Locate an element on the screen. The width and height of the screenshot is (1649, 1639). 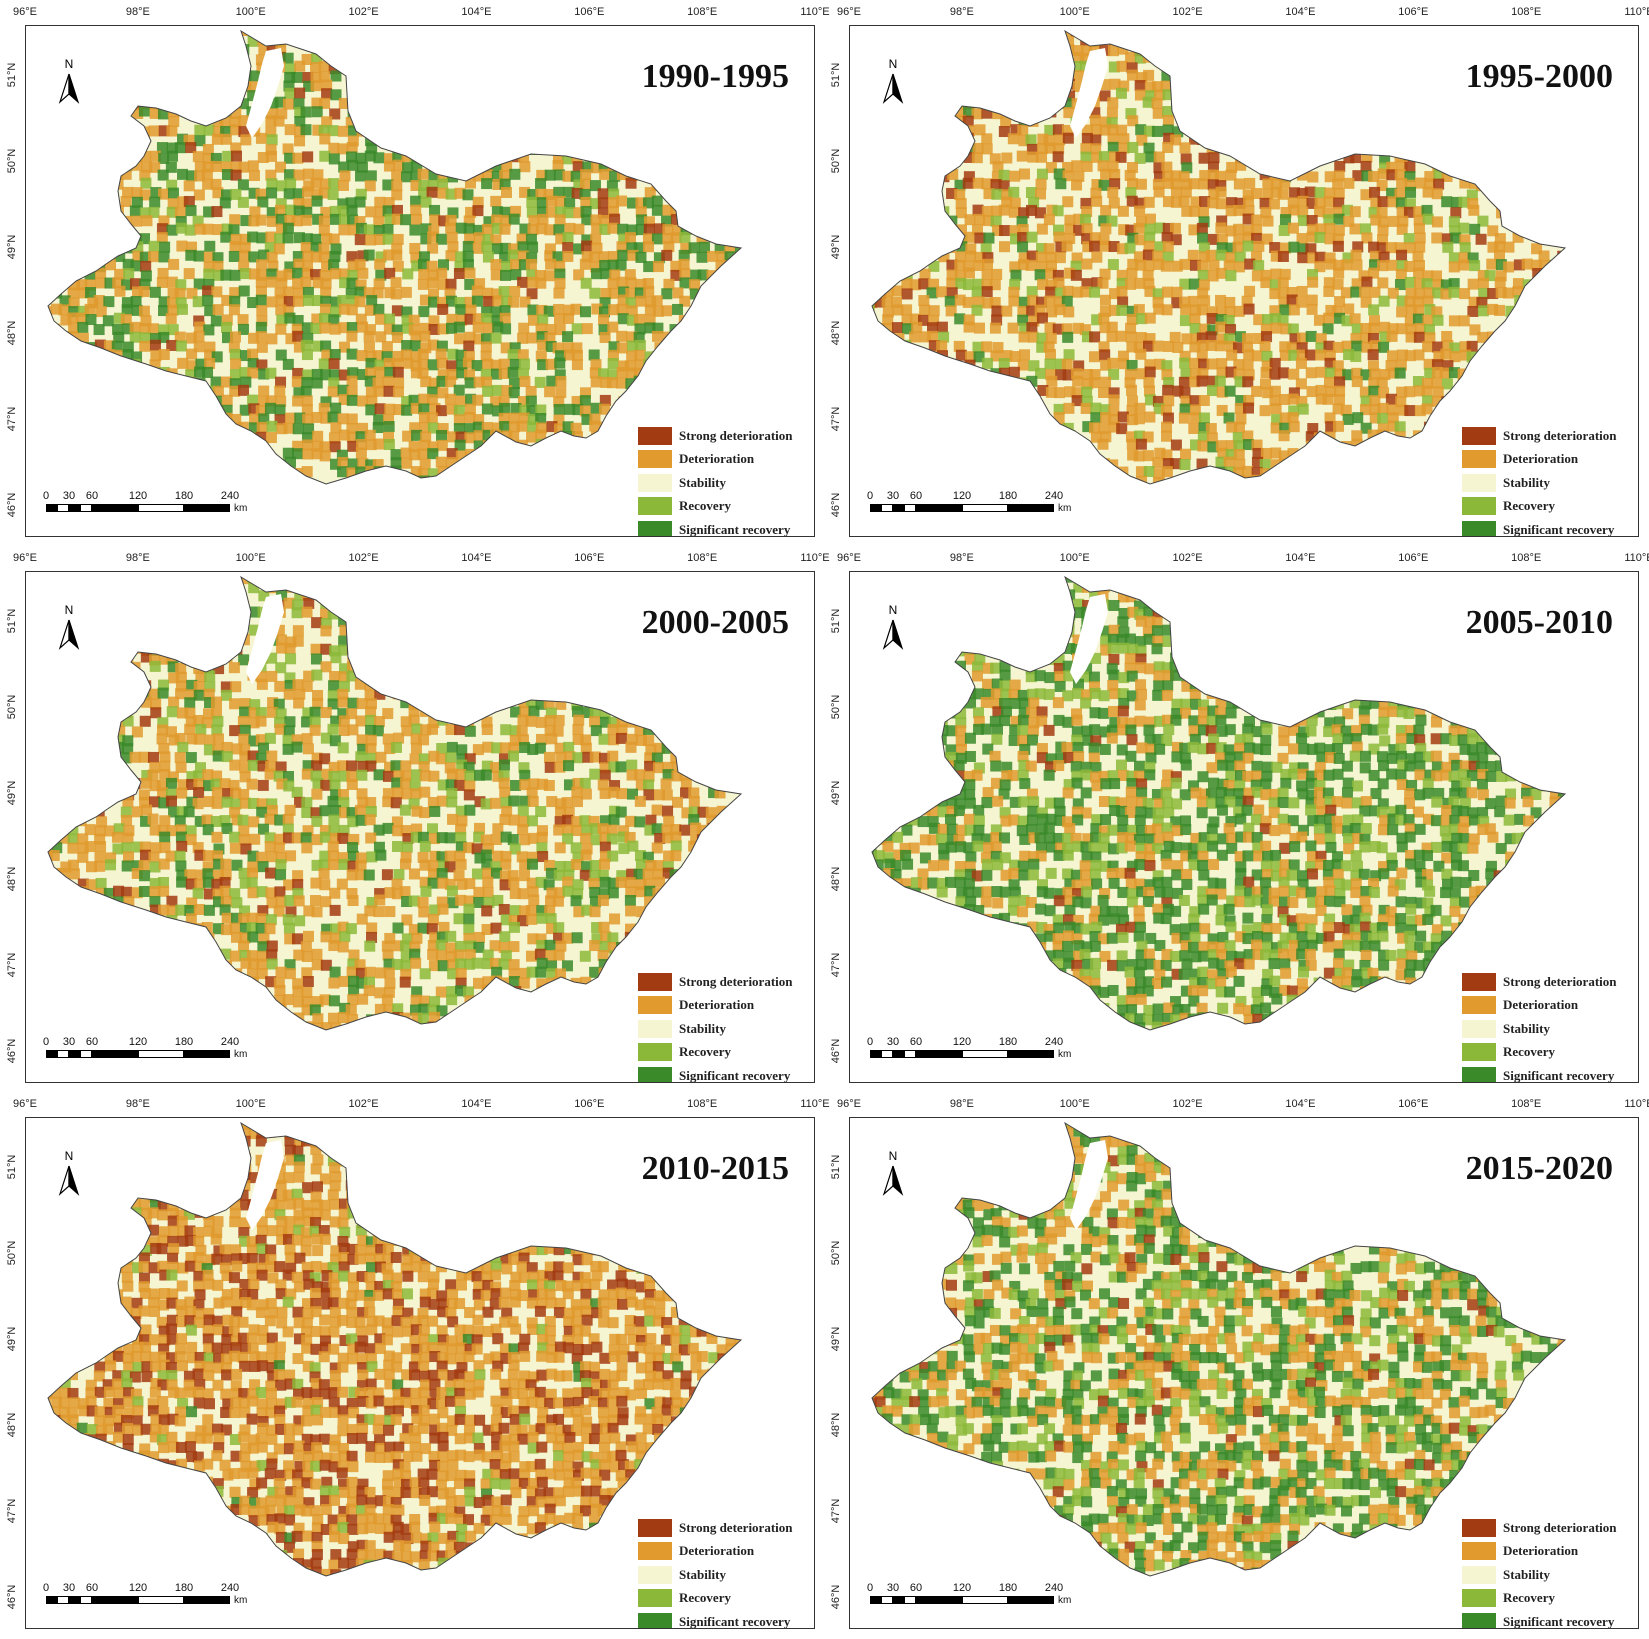
legend-label: Recovery is located at coordinates (705, 1598).